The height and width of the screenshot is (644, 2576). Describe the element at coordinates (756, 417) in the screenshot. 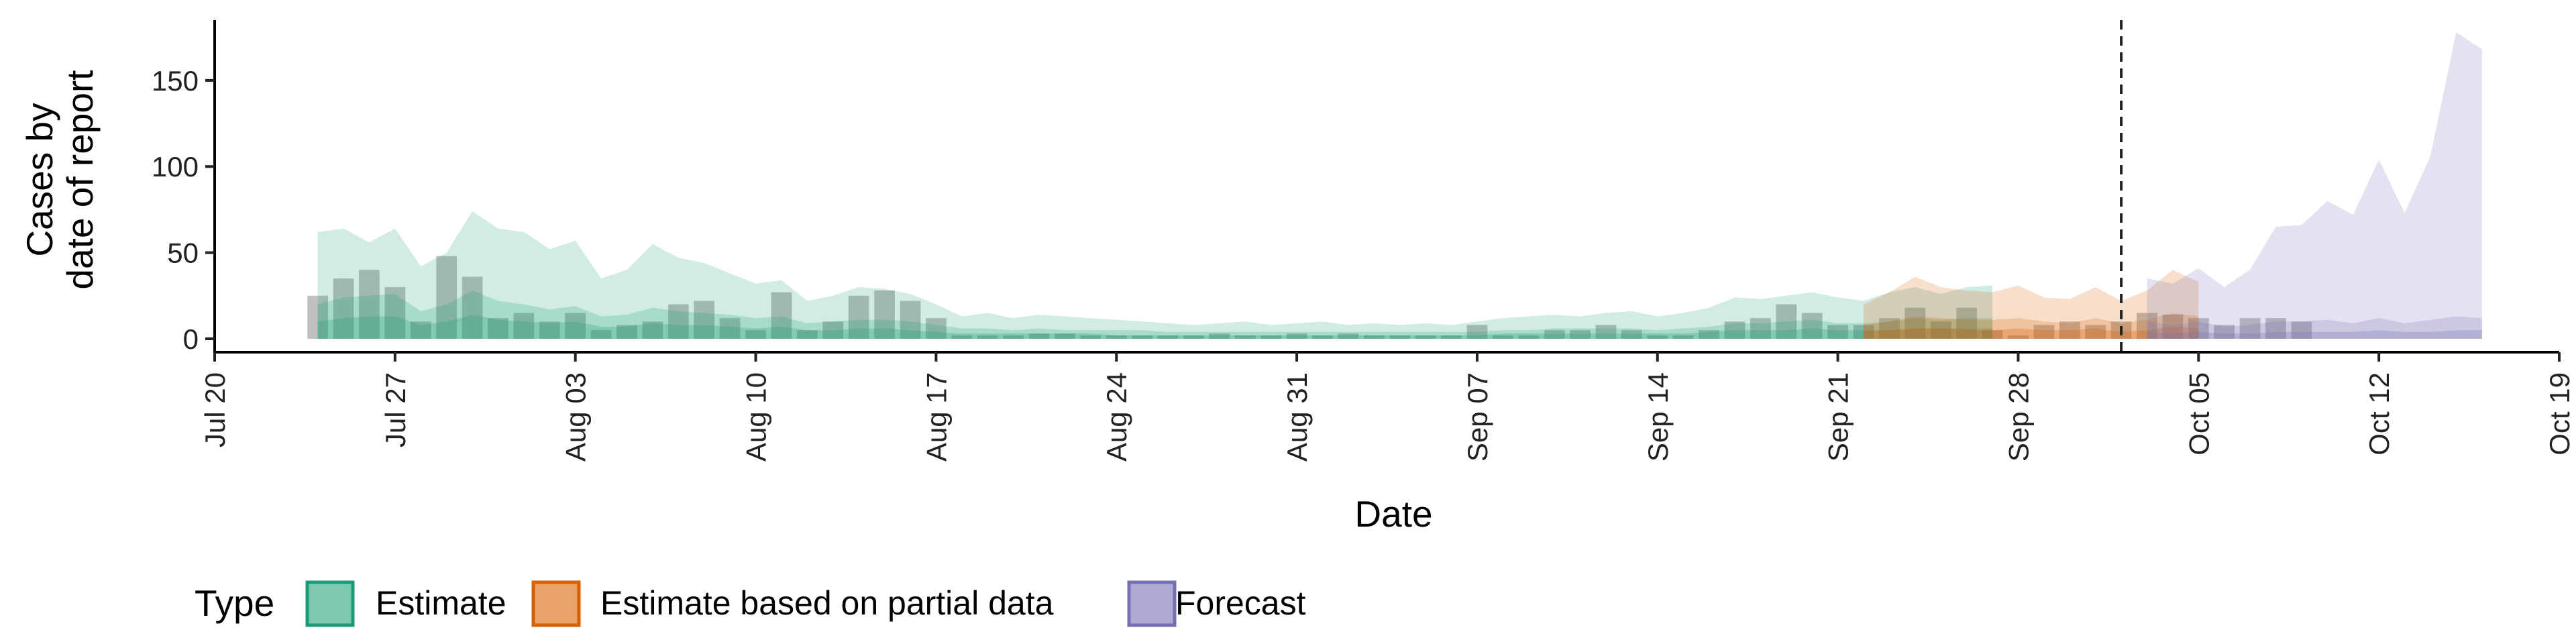

I see `x-tick-label: Aug 10` at that location.